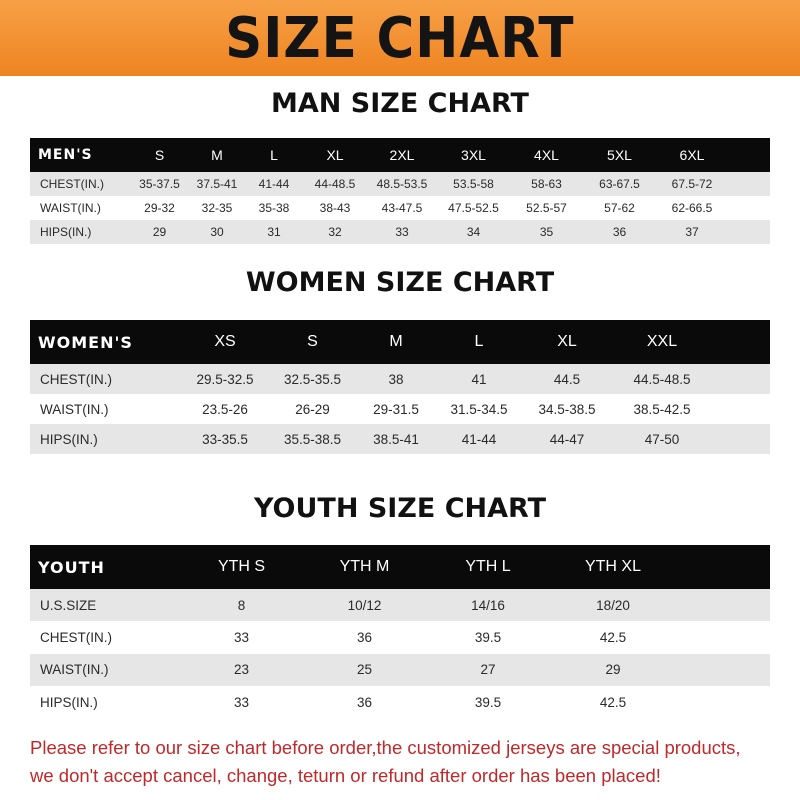  I want to click on table-cell: 58-63, so click(546, 184).